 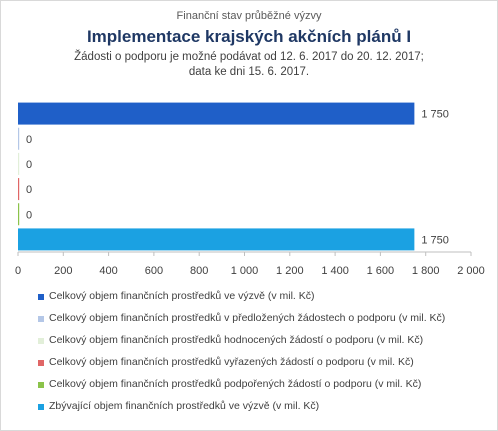 What do you see at coordinates (290, 271) in the screenshot?
I see `x-tick-label: 1 200` at bounding box center [290, 271].